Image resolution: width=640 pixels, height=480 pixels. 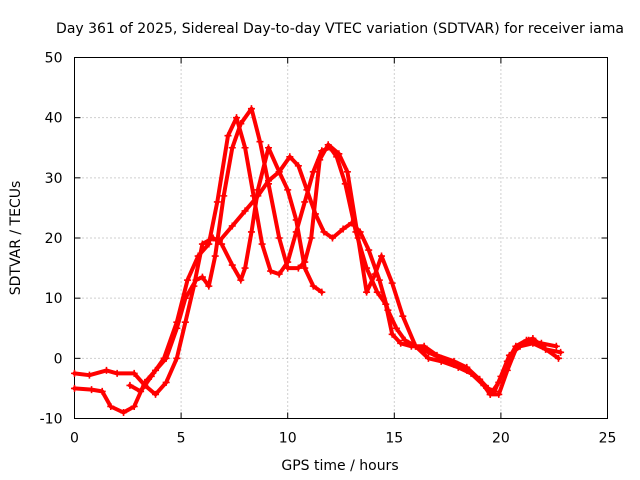 I want to click on y-tick-label: 10, so click(x=54, y=299).